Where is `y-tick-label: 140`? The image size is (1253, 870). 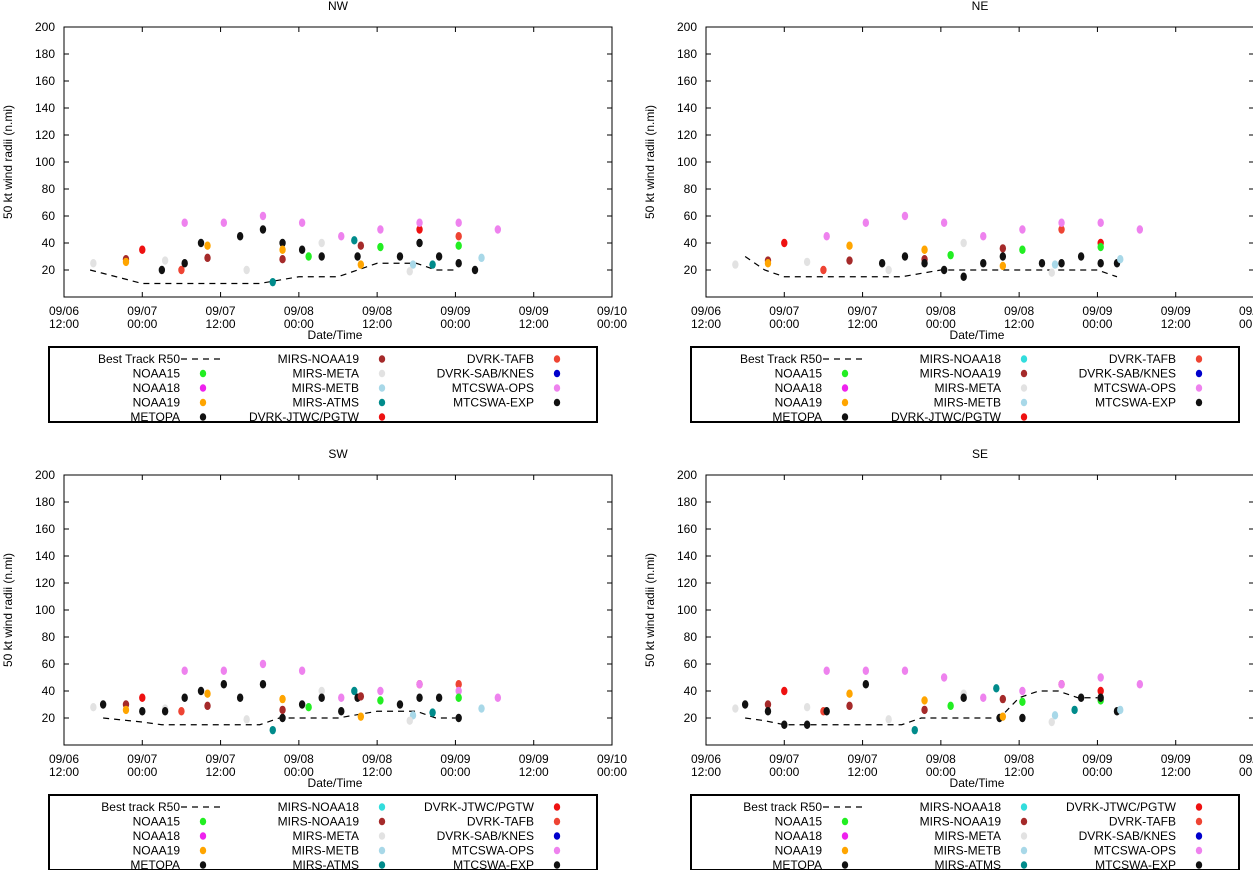
y-tick-label: 140 is located at coordinates (45, 108).